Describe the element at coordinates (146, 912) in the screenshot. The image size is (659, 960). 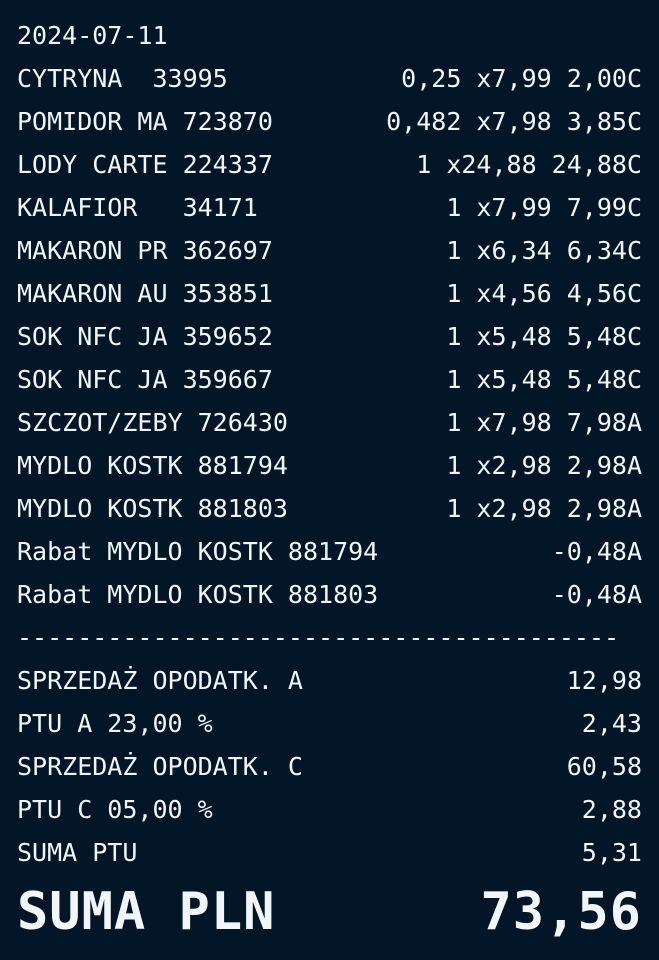
I see `total-label: SUMA PLN` at that location.